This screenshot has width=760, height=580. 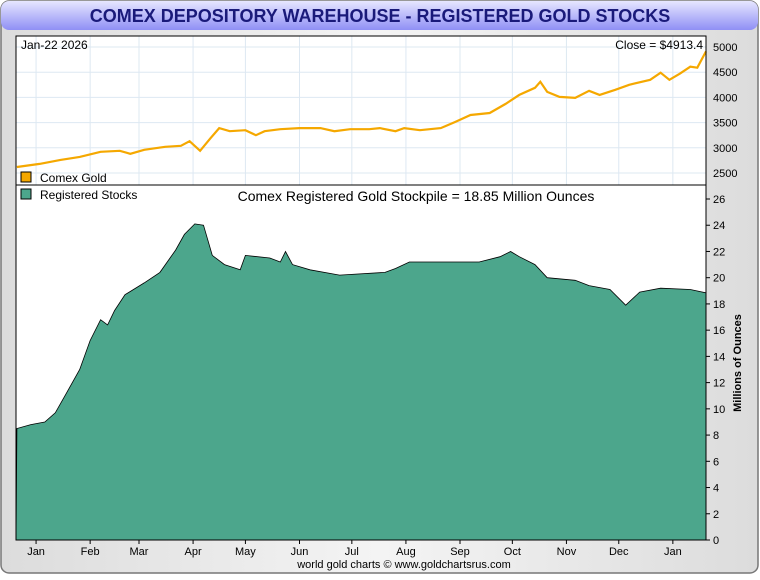 What do you see at coordinates (725, 73) in the screenshot?
I see `gold-y-tick-label: 4500` at bounding box center [725, 73].